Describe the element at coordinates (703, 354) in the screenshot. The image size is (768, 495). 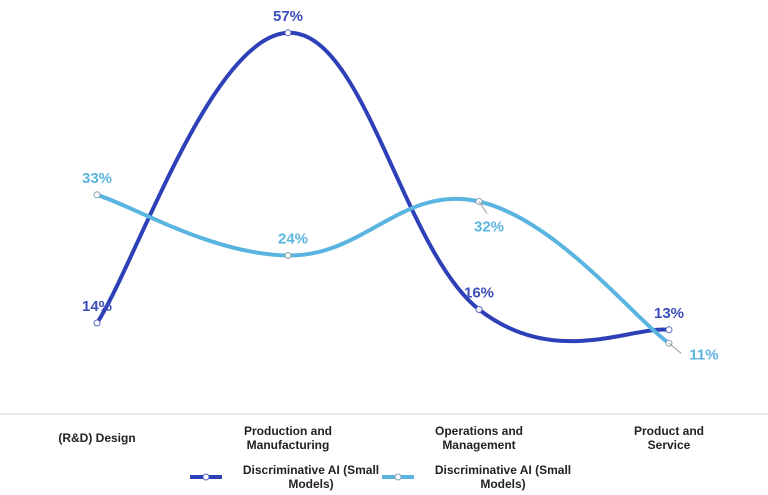
I see `series-2-data-label: 11%` at that location.